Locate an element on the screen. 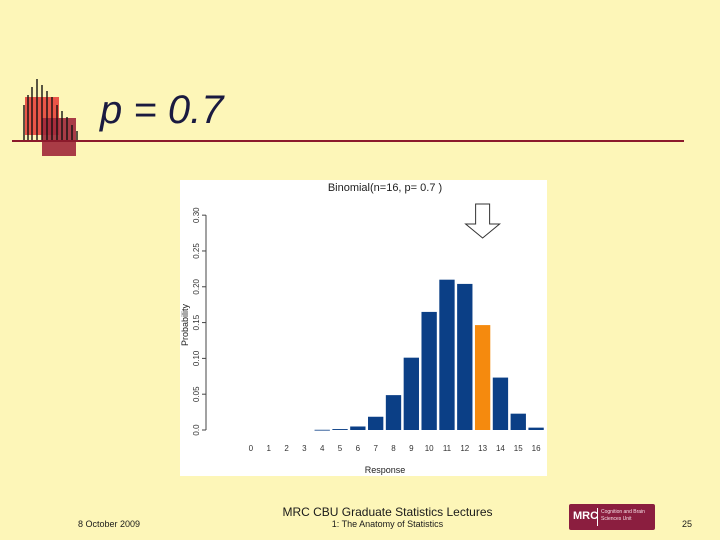  y-tick-label: 0.10 is located at coordinates (196, 358).